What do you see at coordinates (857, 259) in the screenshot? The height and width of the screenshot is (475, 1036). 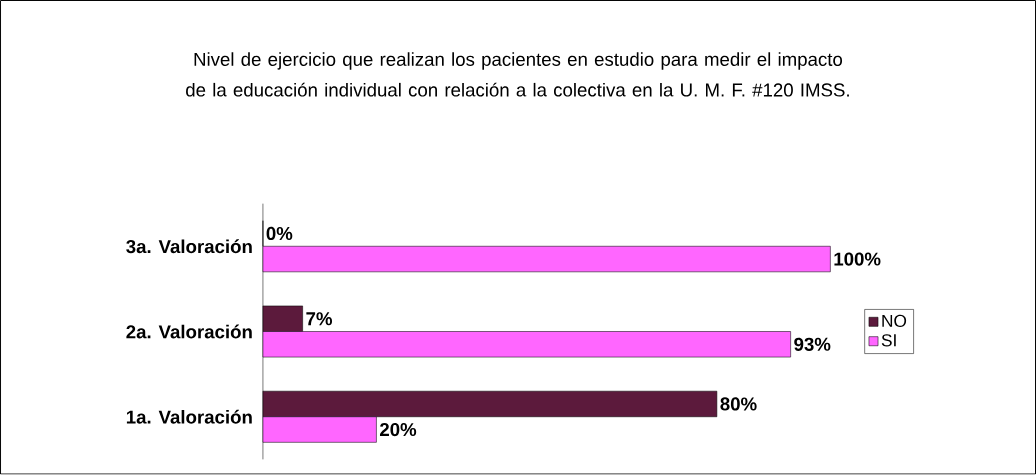 I see `data-label: 100%` at bounding box center [857, 259].